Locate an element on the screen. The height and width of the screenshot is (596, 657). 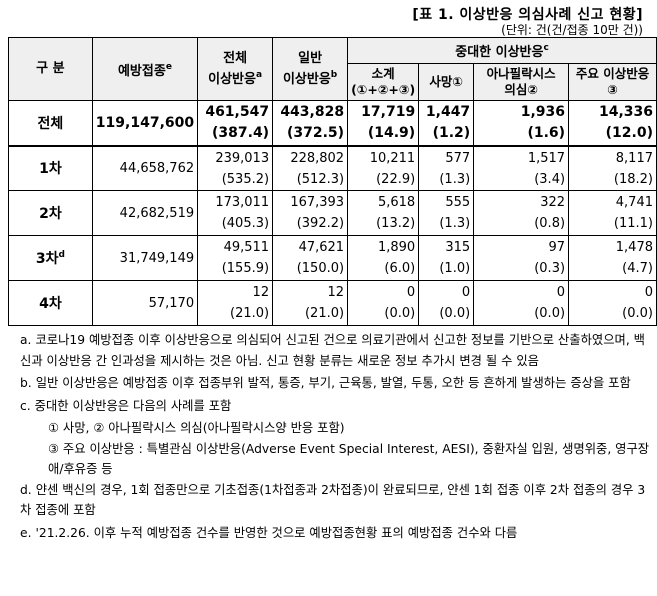
count-cell: 97 (0.3) is located at coordinates (521, 258).